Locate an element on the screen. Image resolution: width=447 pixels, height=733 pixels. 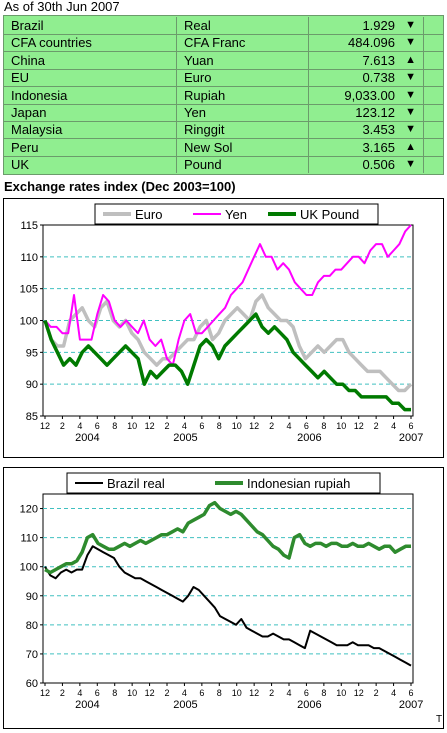
y-tick-label: 70 is located at coordinates (32, 655).